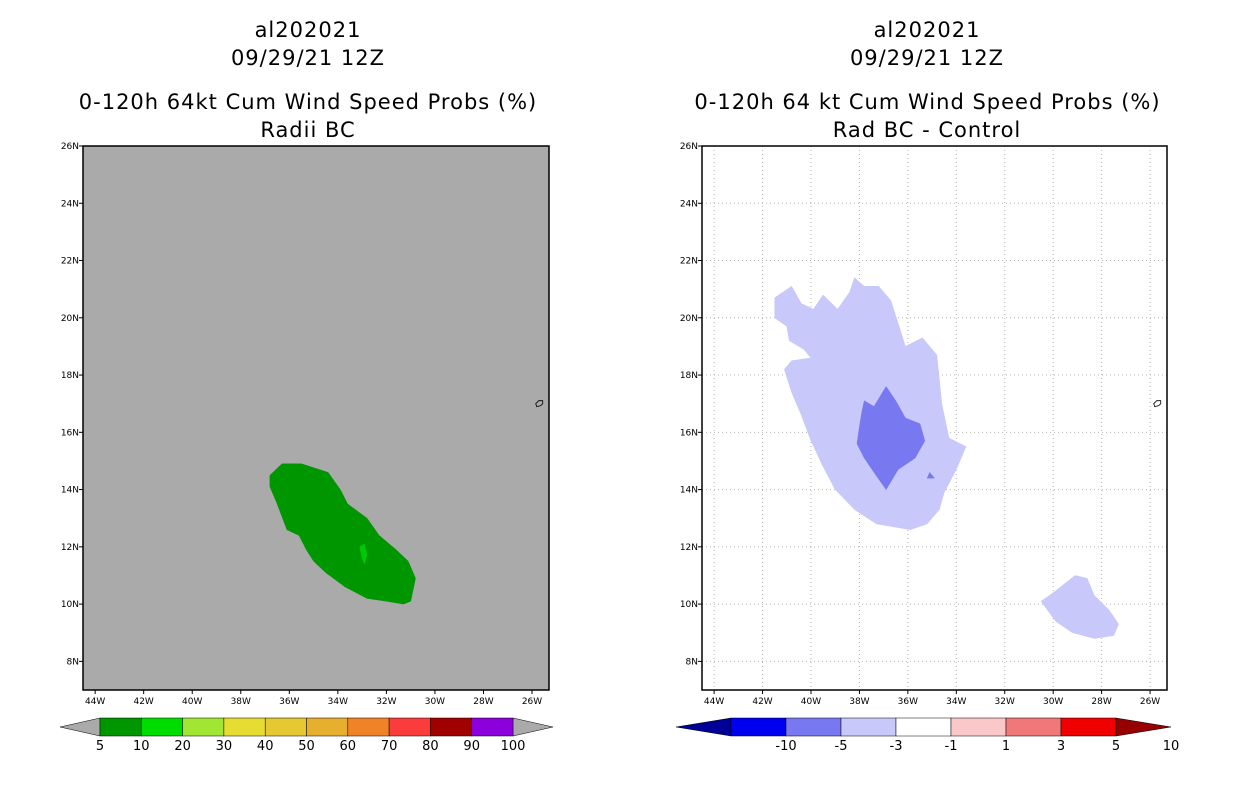  I want to click on ytick-label-right-6: 14N, so click(689, 491).